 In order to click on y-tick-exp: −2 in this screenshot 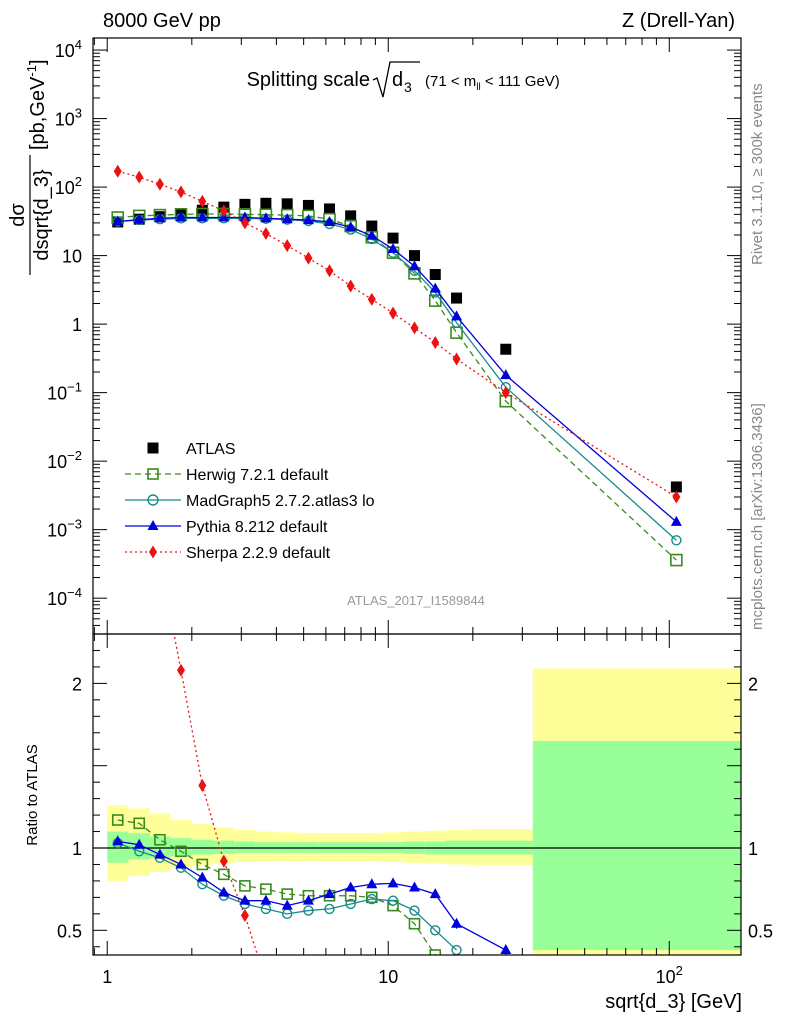, I will do `click(74, 455)`.